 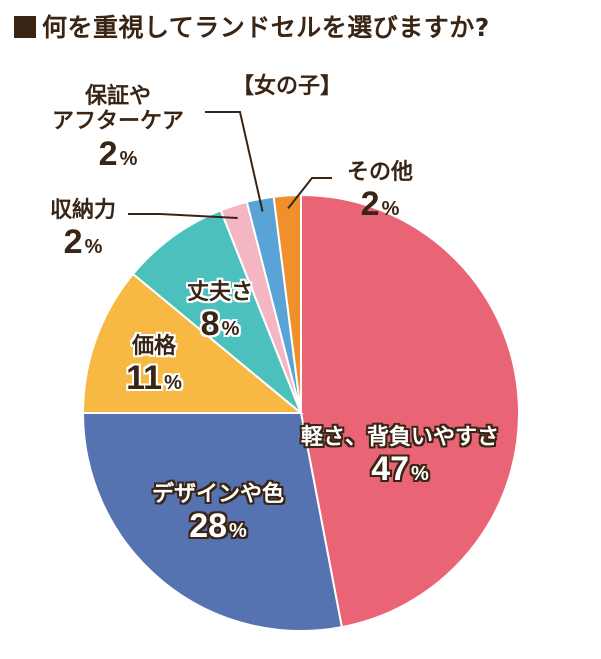 I want to click on label-storage-unit: %, so click(x=93, y=247).